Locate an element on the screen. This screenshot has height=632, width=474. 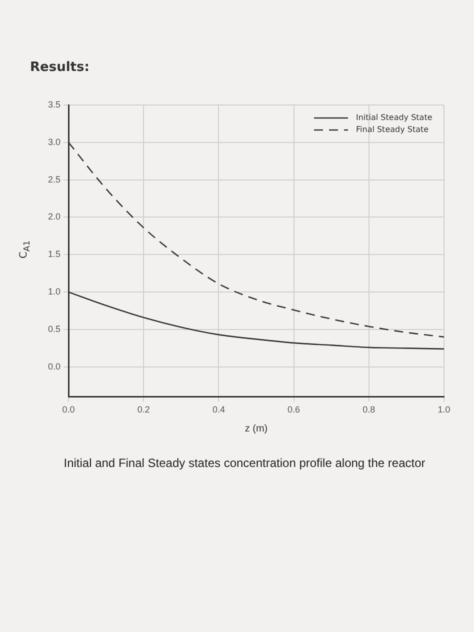
y-tick-label: 1.0 is located at coordinates (54, 291).